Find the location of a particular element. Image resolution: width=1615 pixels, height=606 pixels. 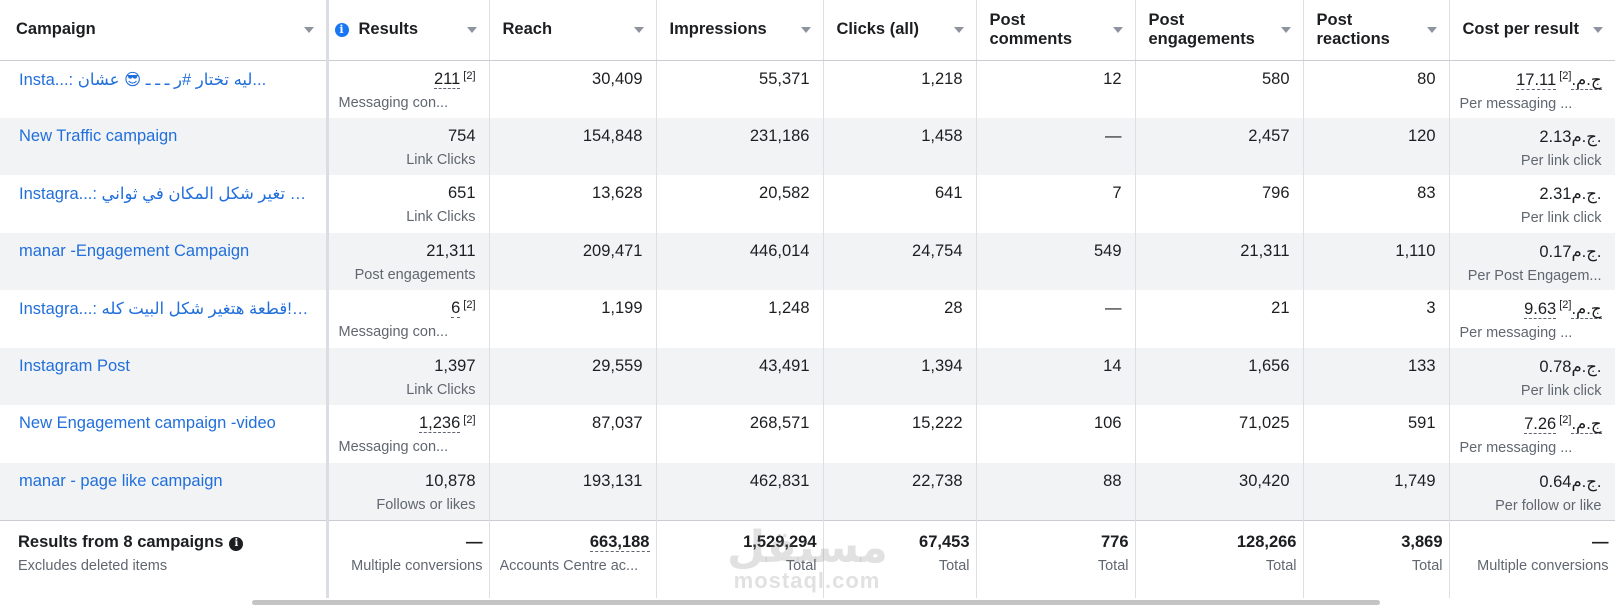

column-header-cost-per-result: Cost per result is located at coordinates (1532, 30).